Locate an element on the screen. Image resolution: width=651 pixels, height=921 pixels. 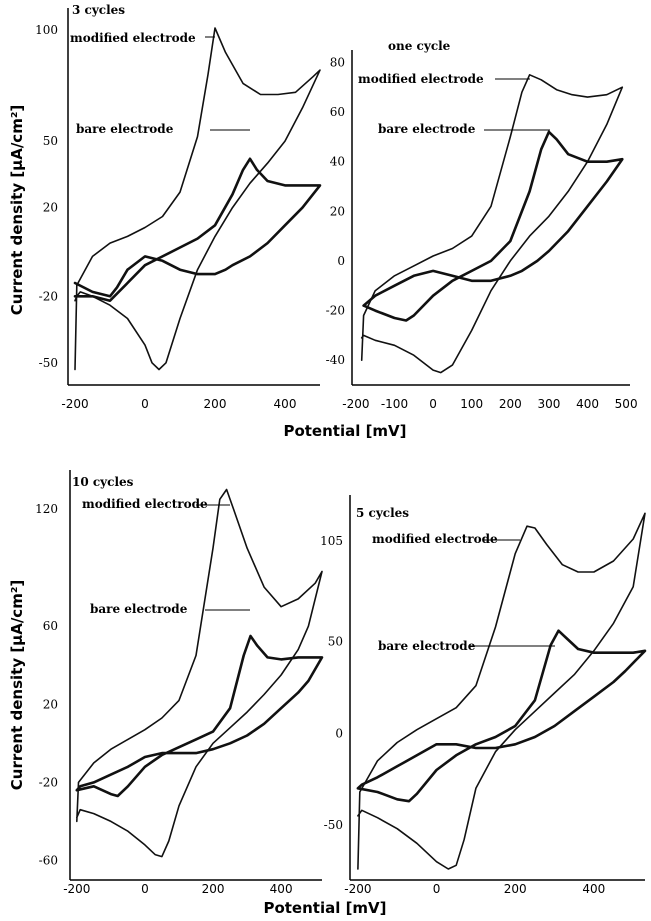
y-tick-label: 40 is located at coordinates (337, 162).